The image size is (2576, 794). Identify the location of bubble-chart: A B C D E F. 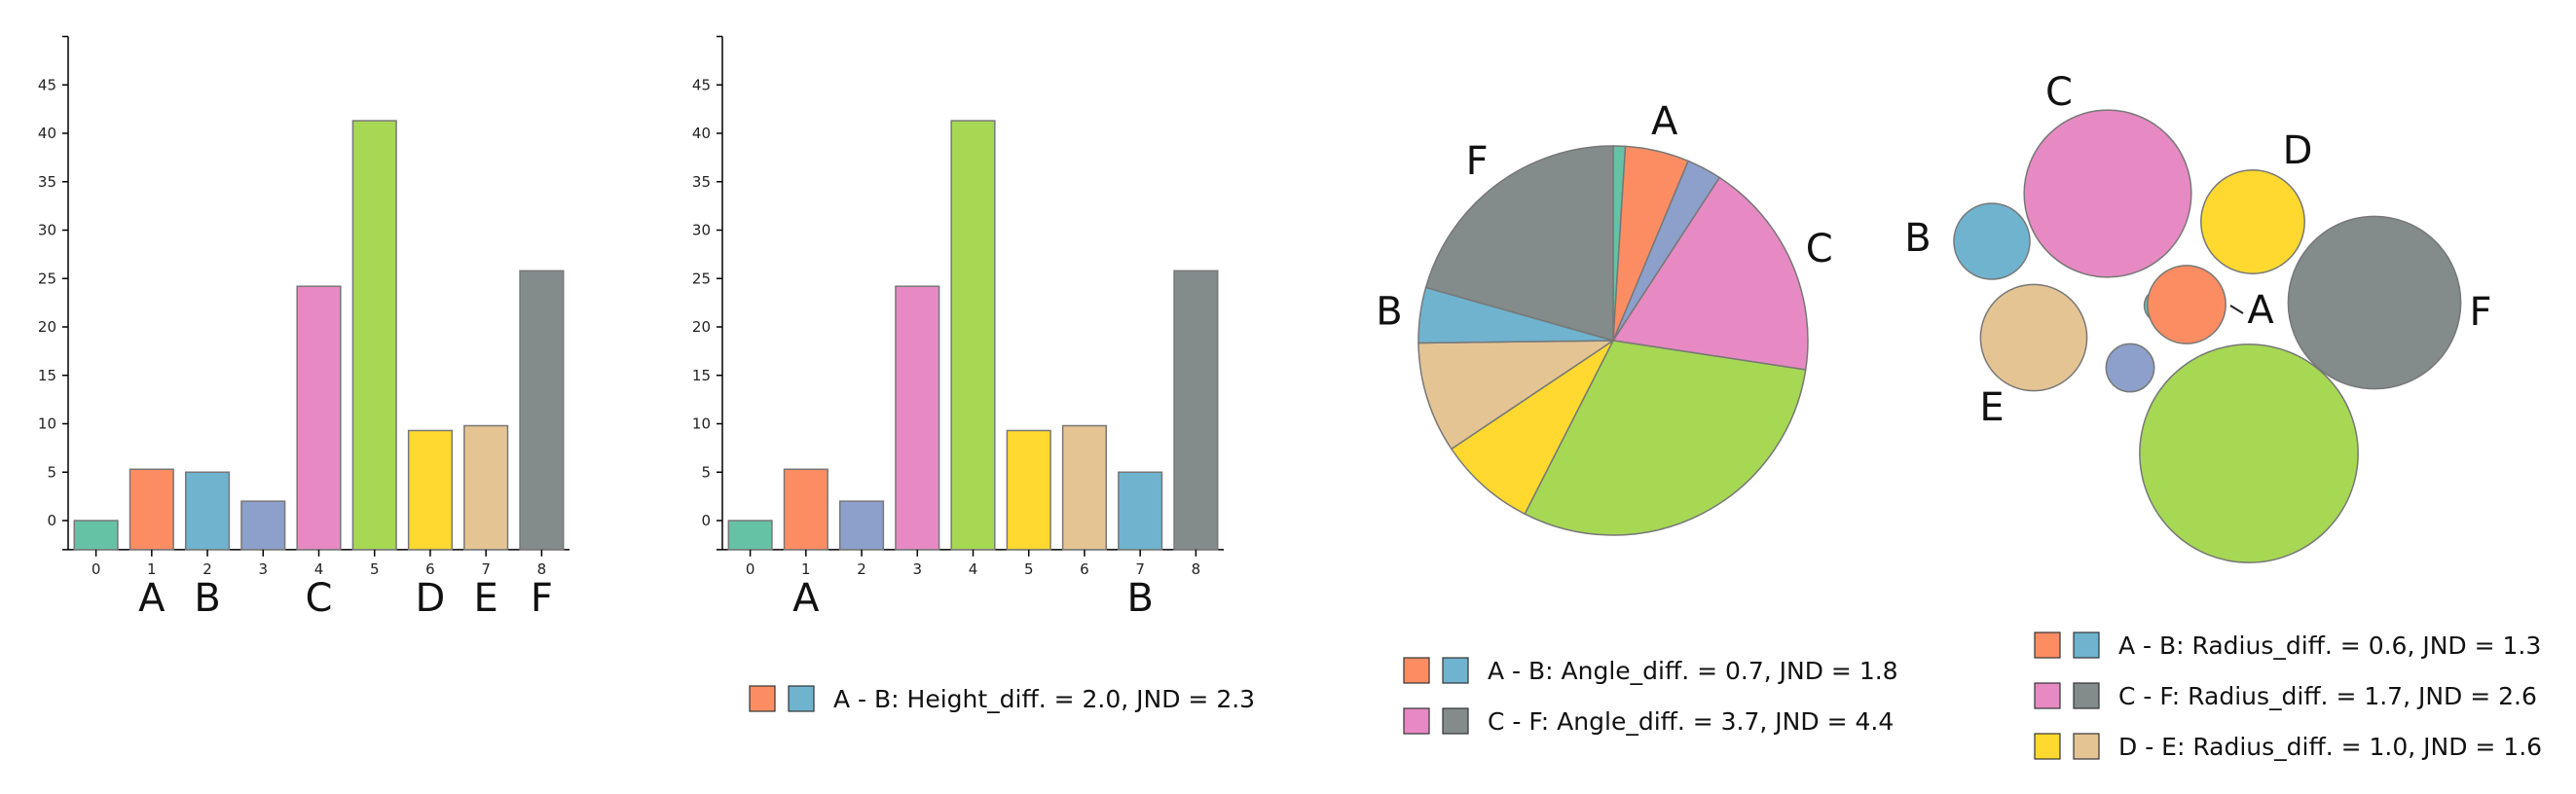
(2198, 316).